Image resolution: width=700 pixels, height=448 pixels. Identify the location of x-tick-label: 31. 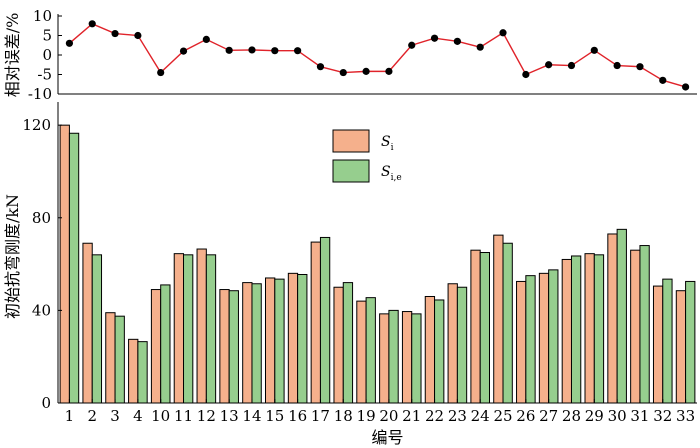
(639, 416).